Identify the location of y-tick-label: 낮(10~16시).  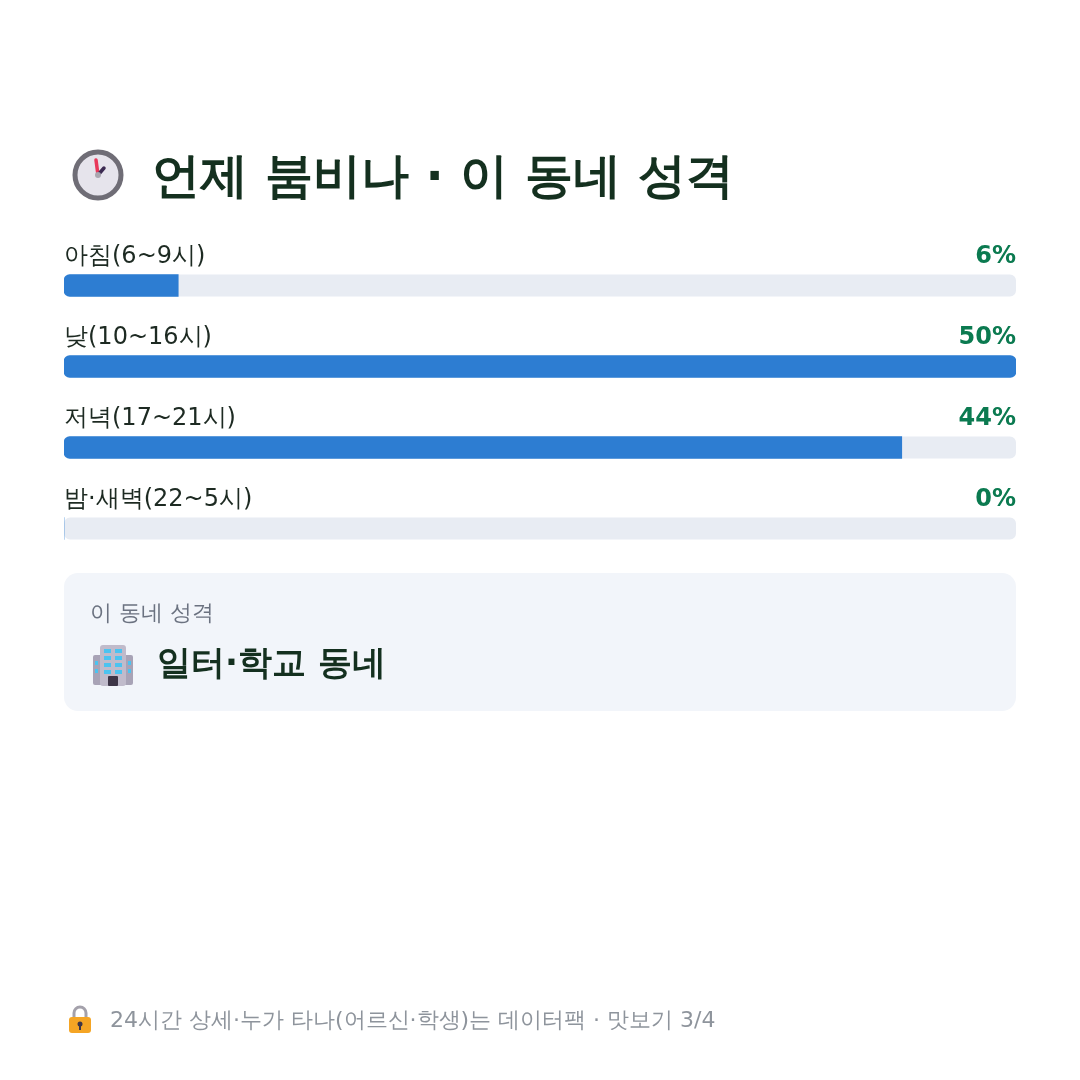
(138, 335).